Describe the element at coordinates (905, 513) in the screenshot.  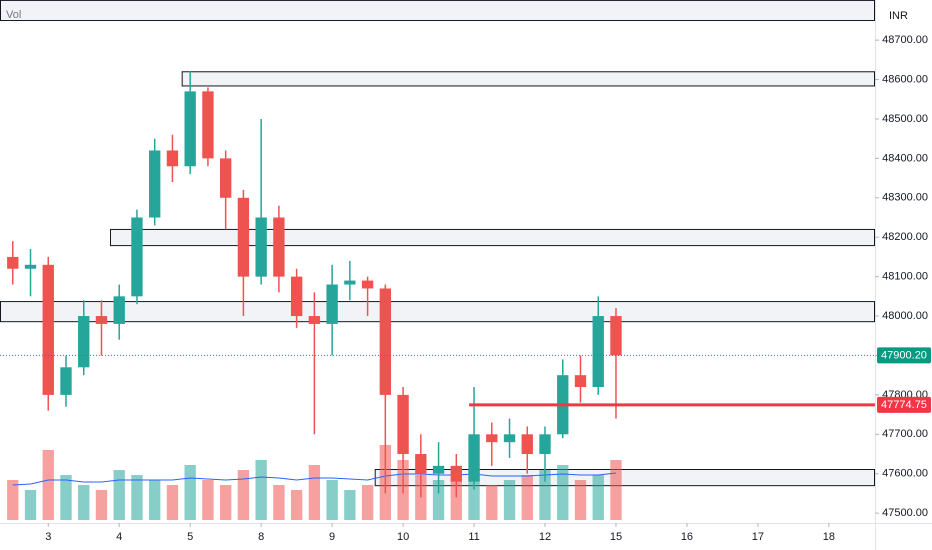
I see `y-tick-label: 47500.00` at that location.